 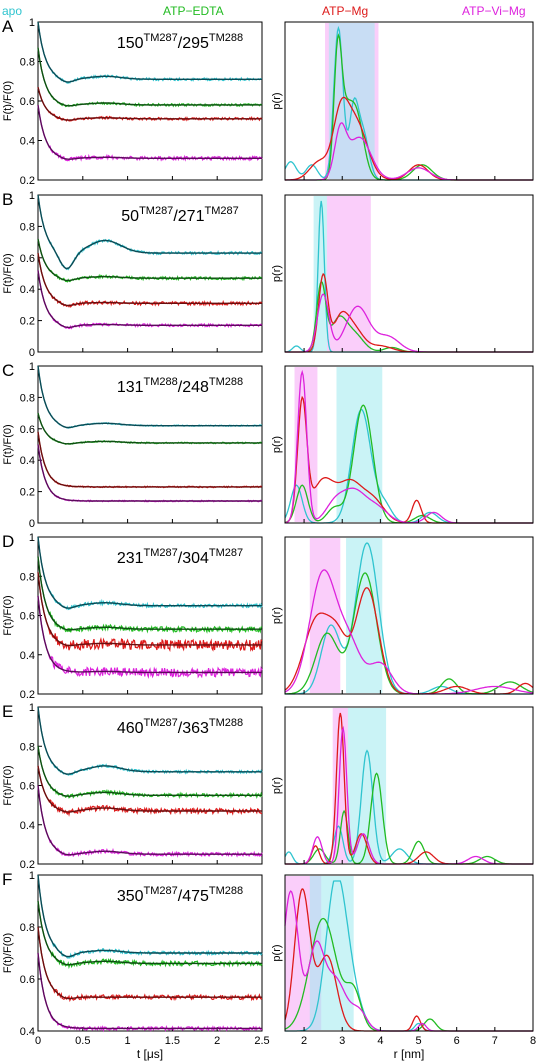 I want to click on construct-label: 460TM287/363TM288, so click(x=180, y=727).